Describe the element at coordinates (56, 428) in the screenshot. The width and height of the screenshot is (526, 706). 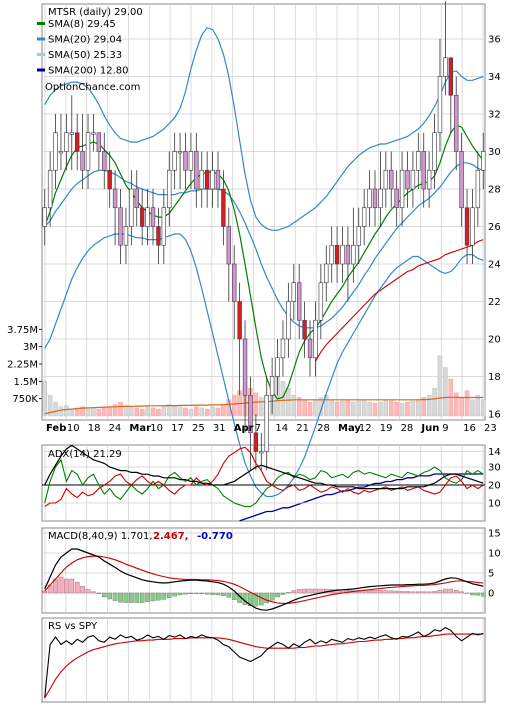
I see `x-tick-label: Feb` at that location.